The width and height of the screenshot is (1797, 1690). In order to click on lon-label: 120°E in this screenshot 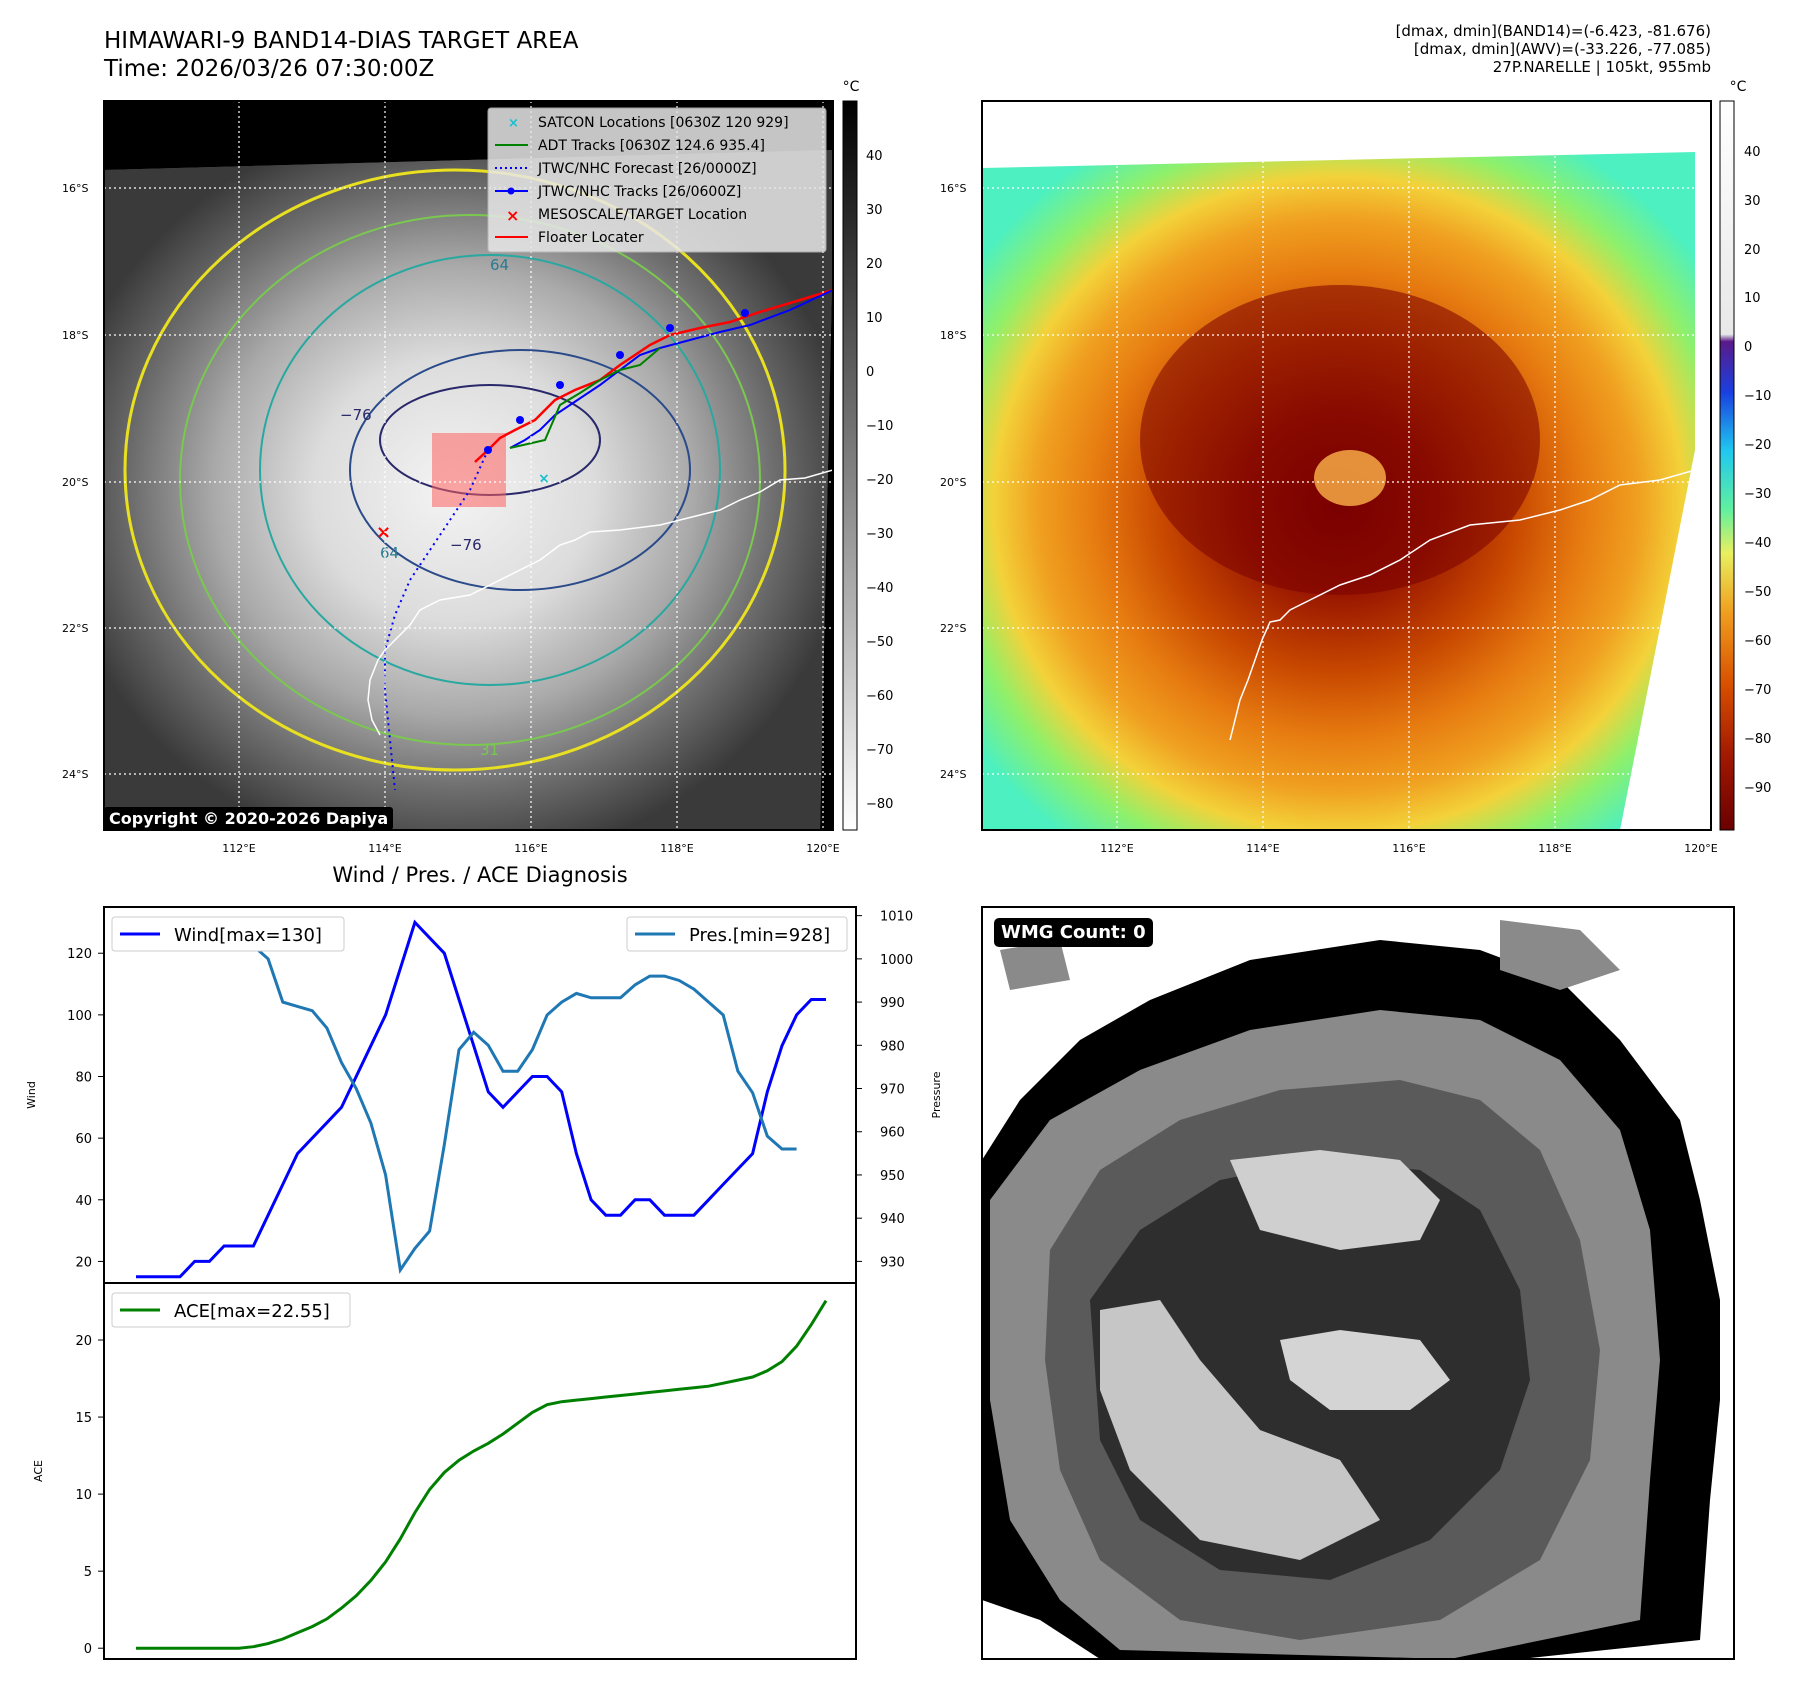, I will do `click(822, 848)`.